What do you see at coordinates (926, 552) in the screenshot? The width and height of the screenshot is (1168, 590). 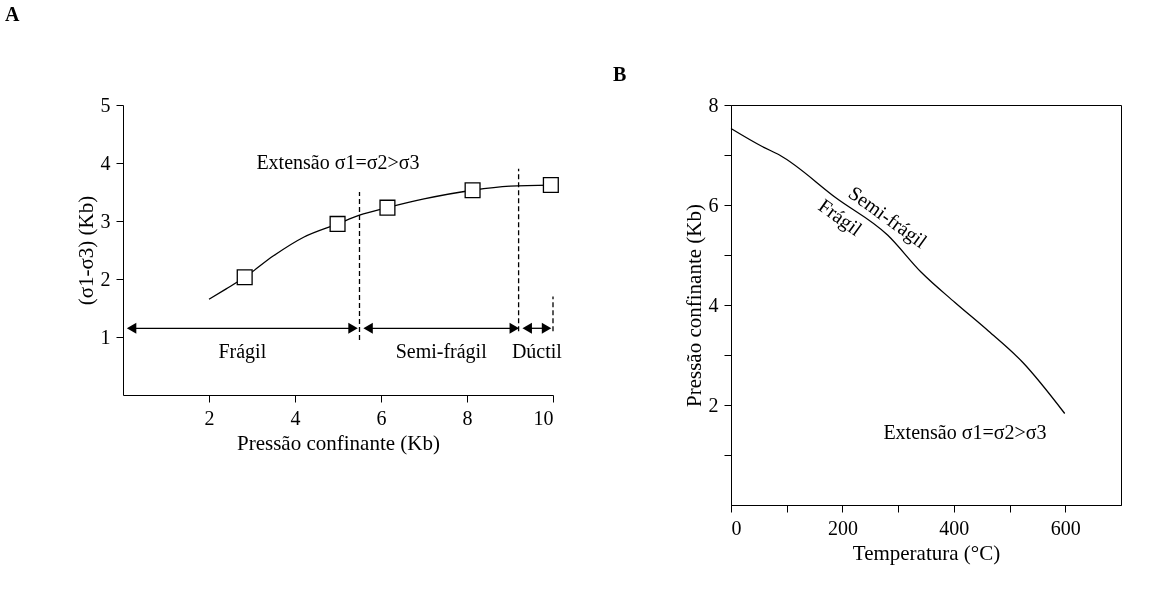 I see `x-axis-title: Temperatura (°C)` at bounding box center [926, 552].